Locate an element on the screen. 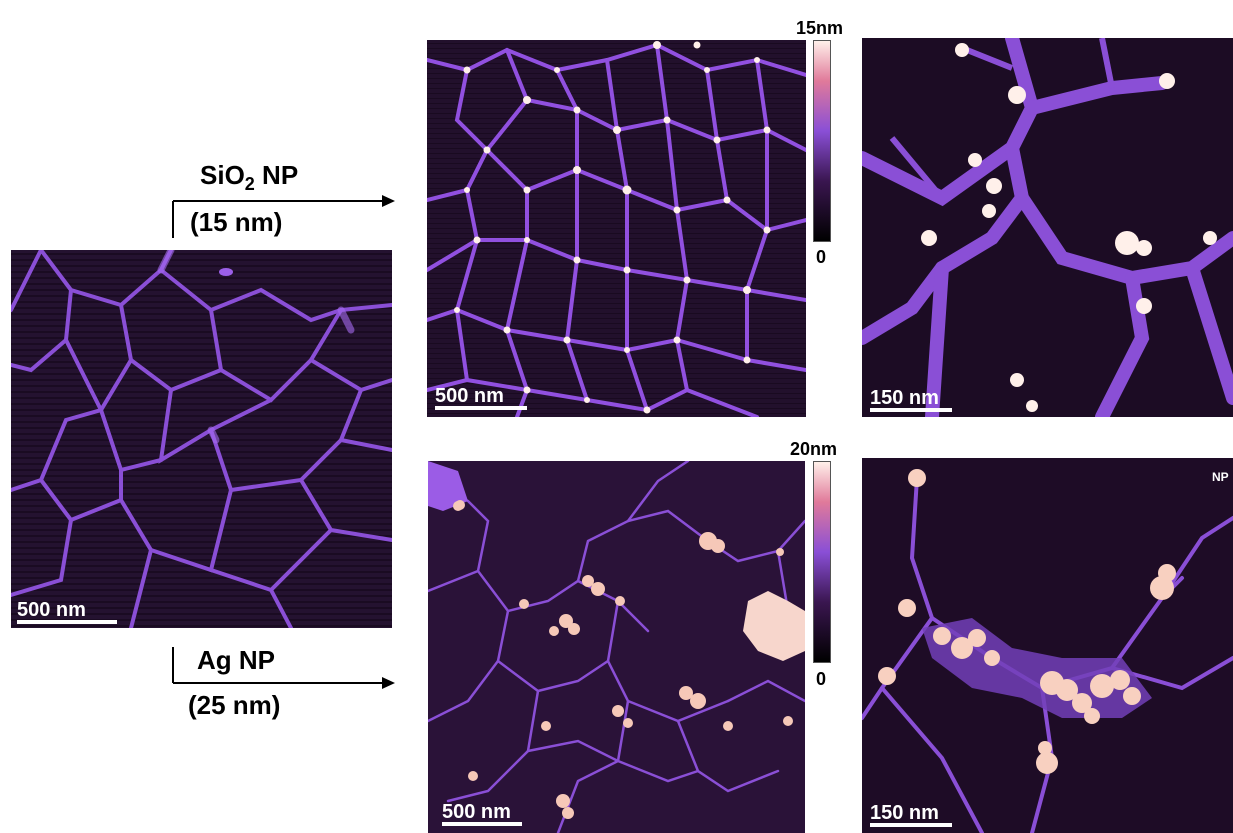 This screenshot has width=1233, height=833. colorbar-bottom-min: 0 is located at coordinates (821, 679).